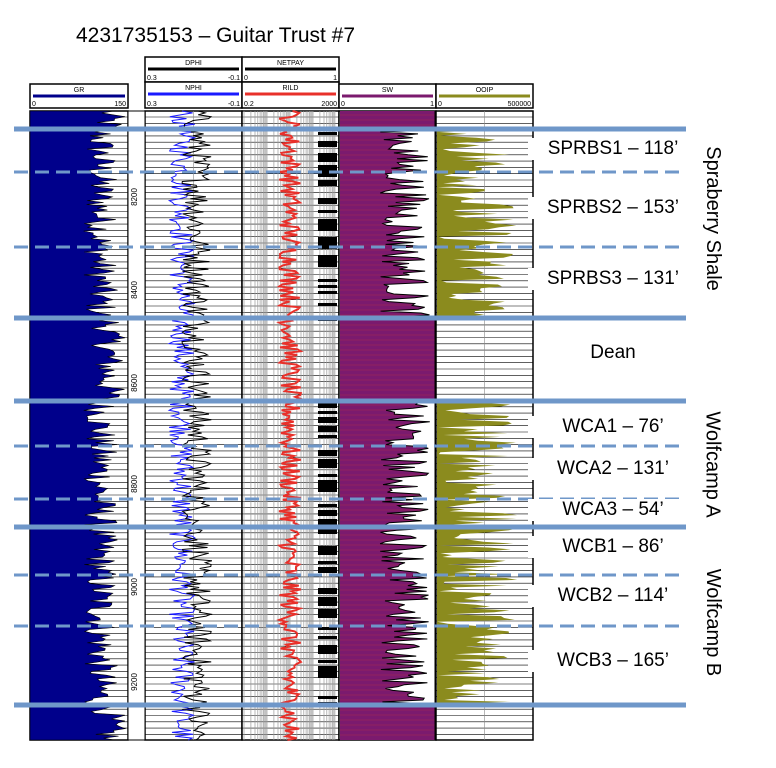 The height and width of the screenshot is (768, 776). I want to click on zone-label: WCA2 – 131’, so click(613, 469).